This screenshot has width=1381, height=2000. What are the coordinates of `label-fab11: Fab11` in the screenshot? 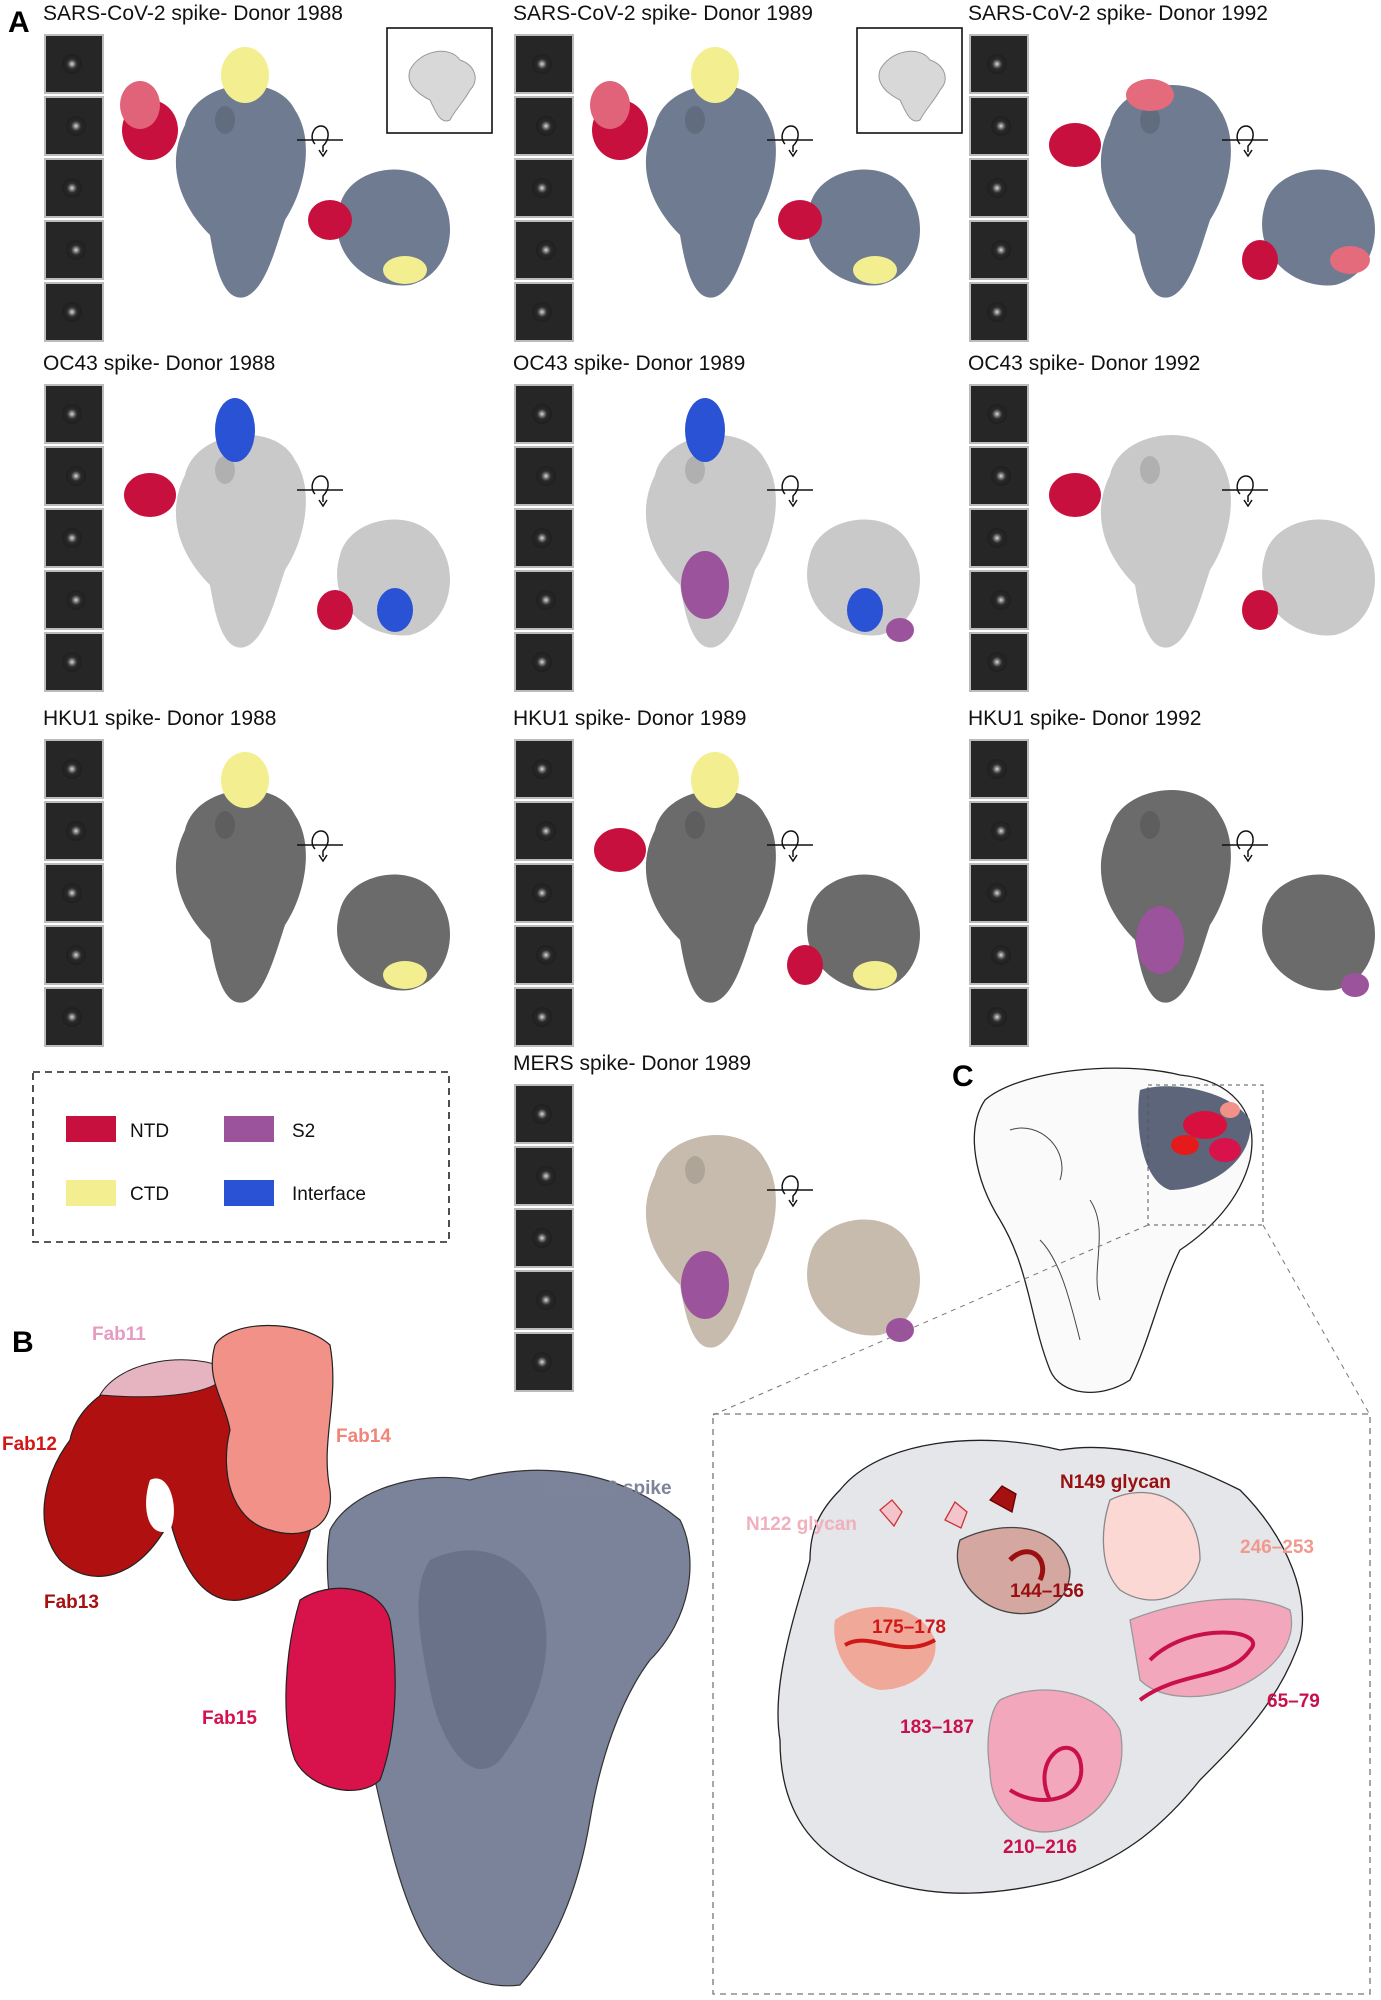 It's located at (119, 1334).